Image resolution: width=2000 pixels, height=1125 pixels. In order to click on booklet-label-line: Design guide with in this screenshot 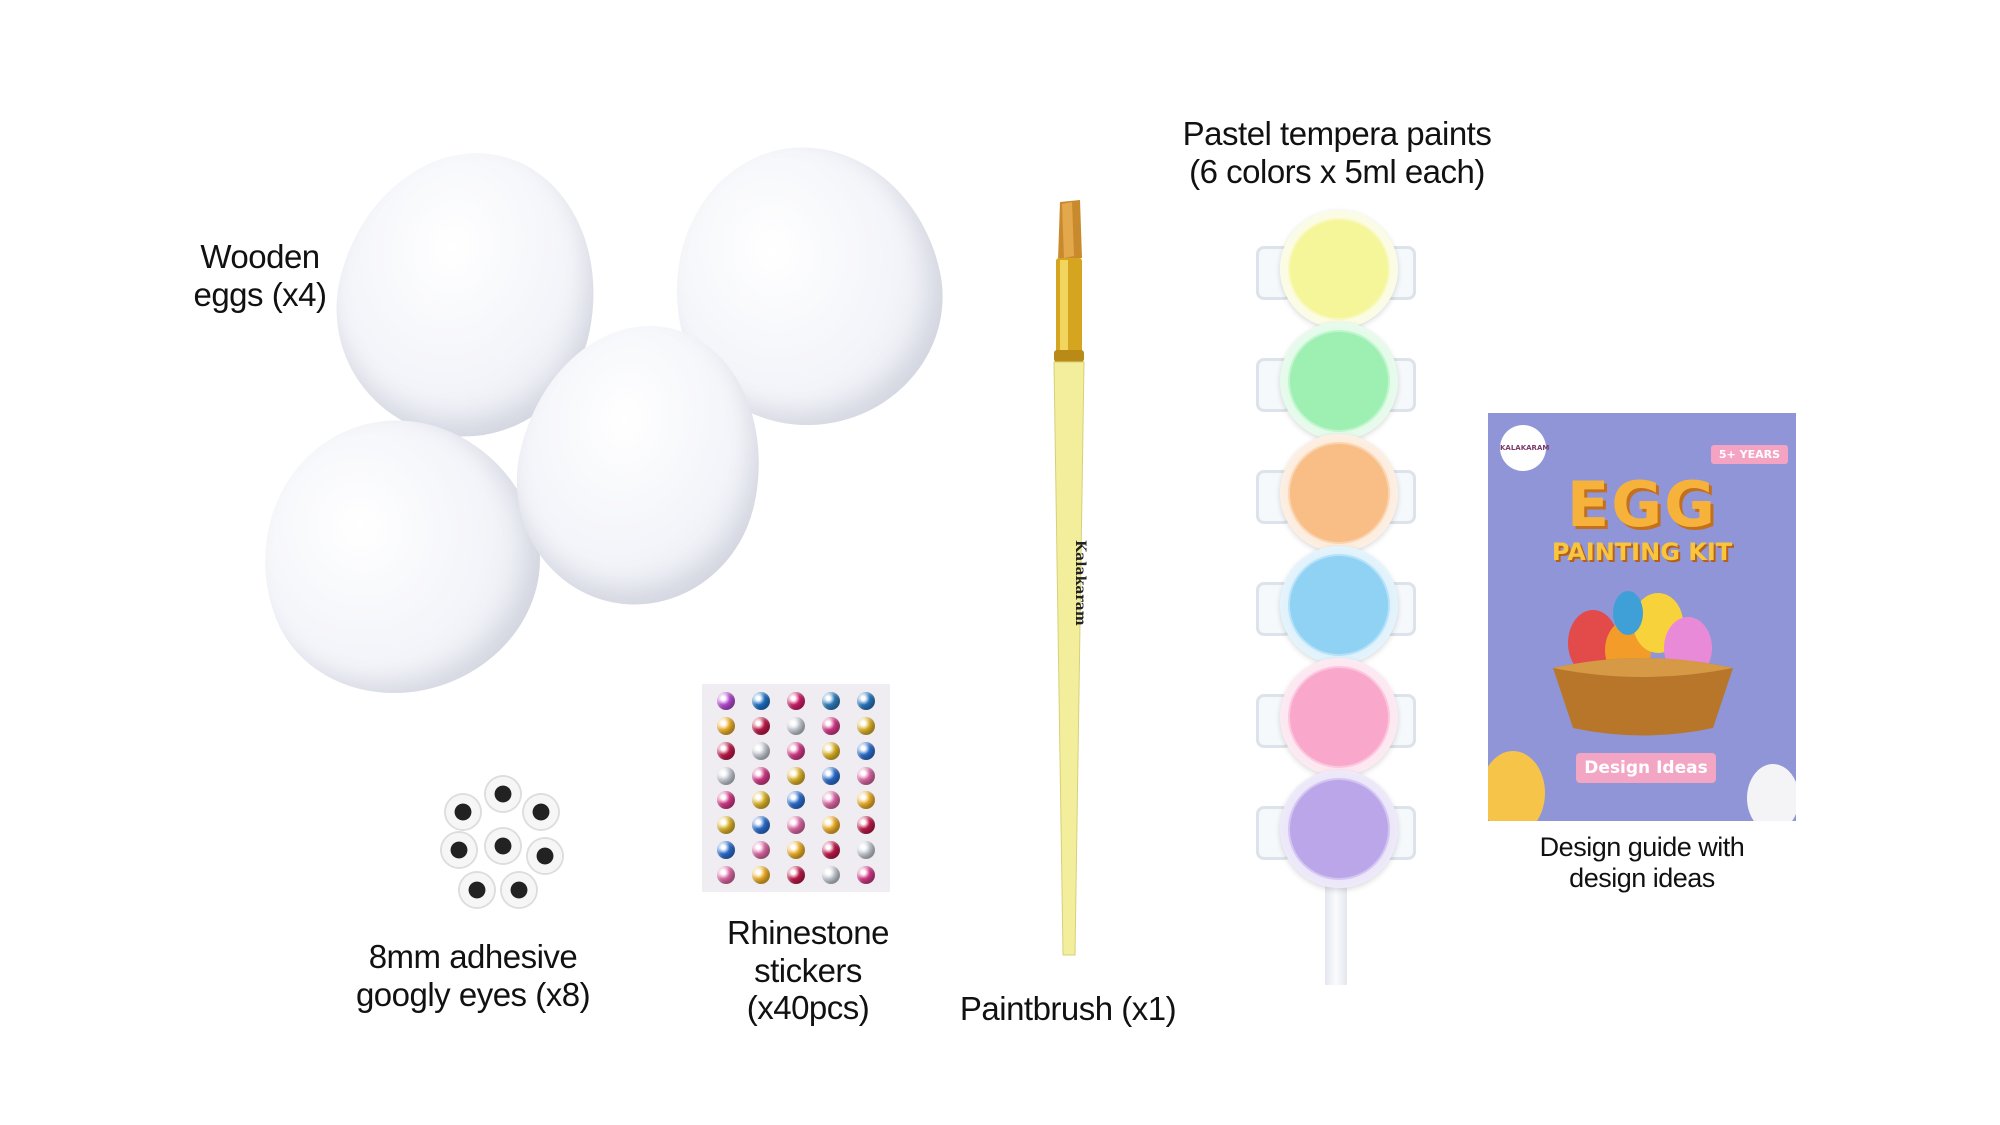, I will do `click(1642, 847)`.